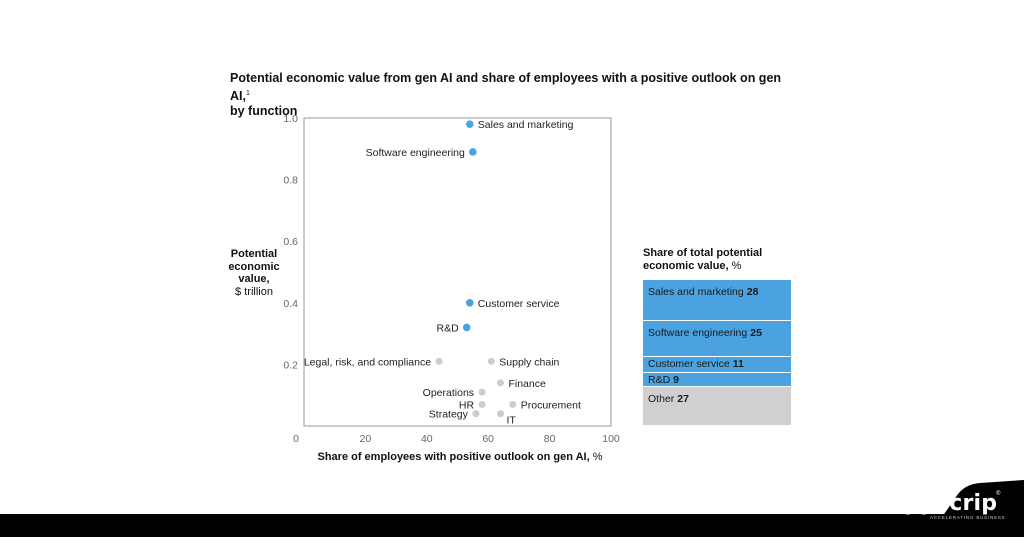  Describe the element at coordinates (661, 398) in the screenshot. I see `share-segment-label: Other` at that location.